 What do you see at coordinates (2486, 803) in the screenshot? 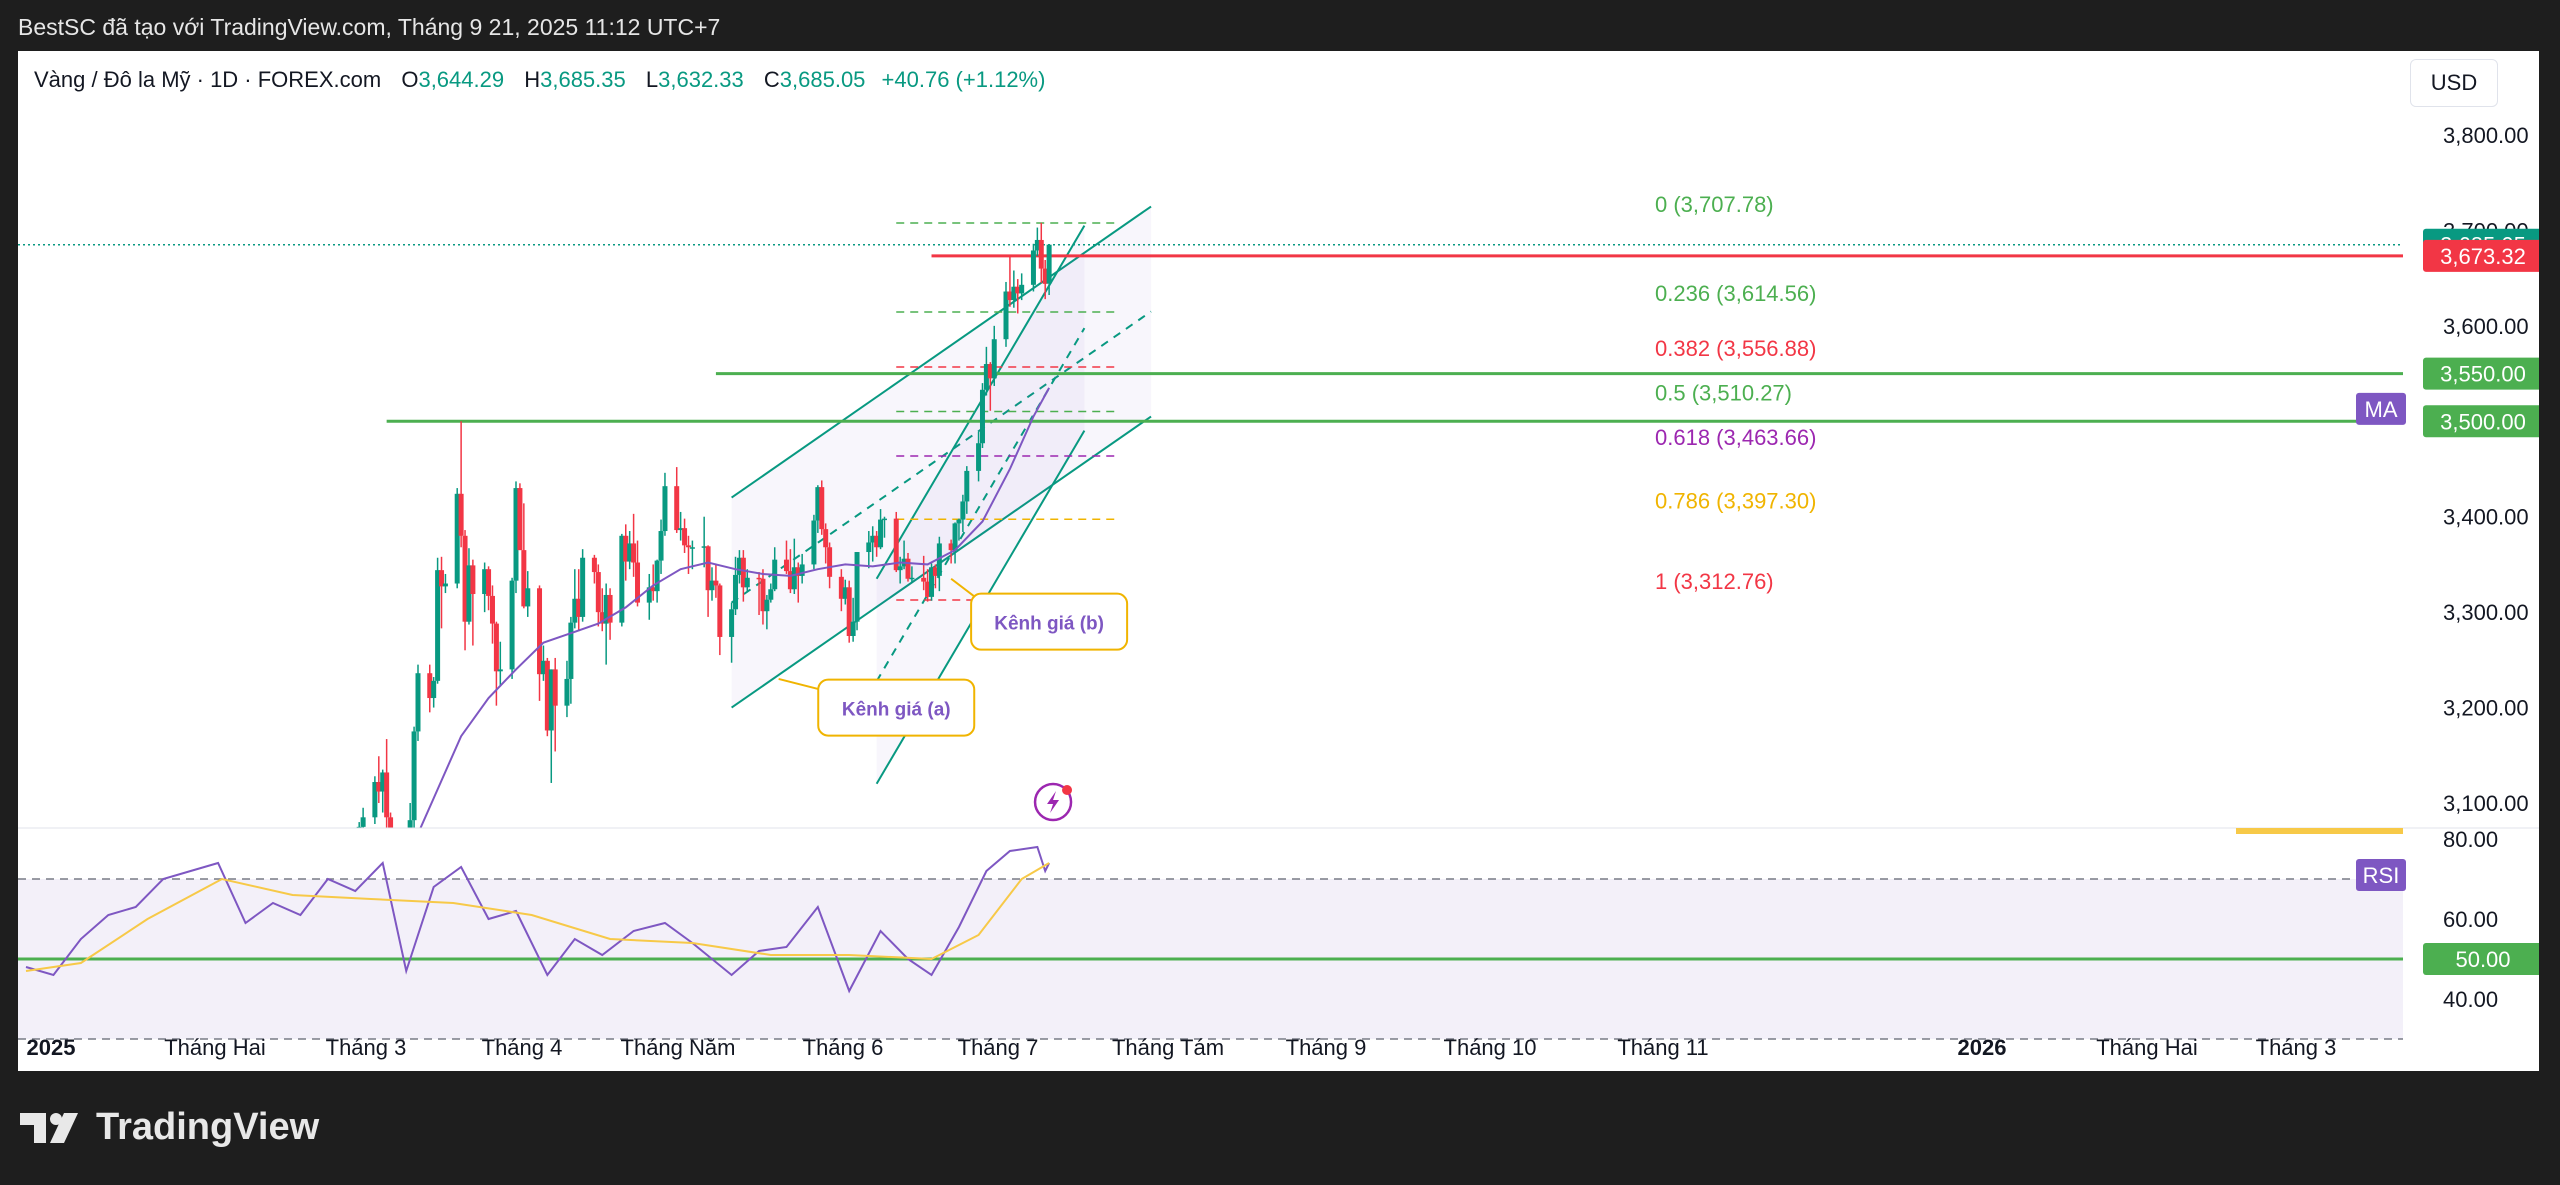
I see `price-tick-label: 3,100.00` at bounding box center [2486, 803].